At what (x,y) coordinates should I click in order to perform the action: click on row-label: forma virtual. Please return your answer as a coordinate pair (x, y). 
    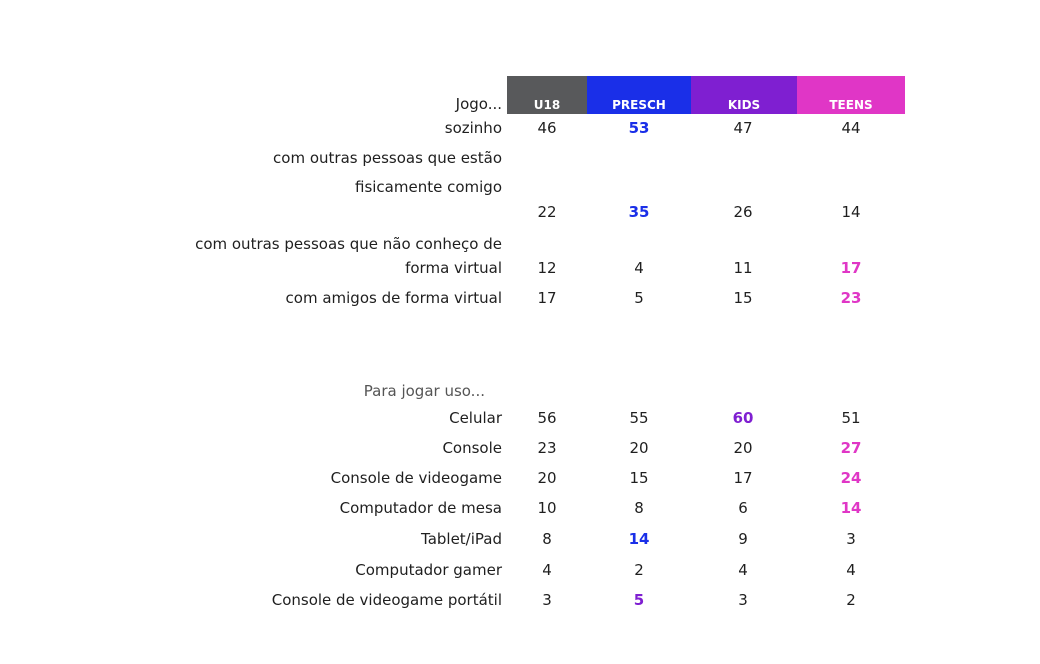
    Looking at the image, I should click on (453, 268).